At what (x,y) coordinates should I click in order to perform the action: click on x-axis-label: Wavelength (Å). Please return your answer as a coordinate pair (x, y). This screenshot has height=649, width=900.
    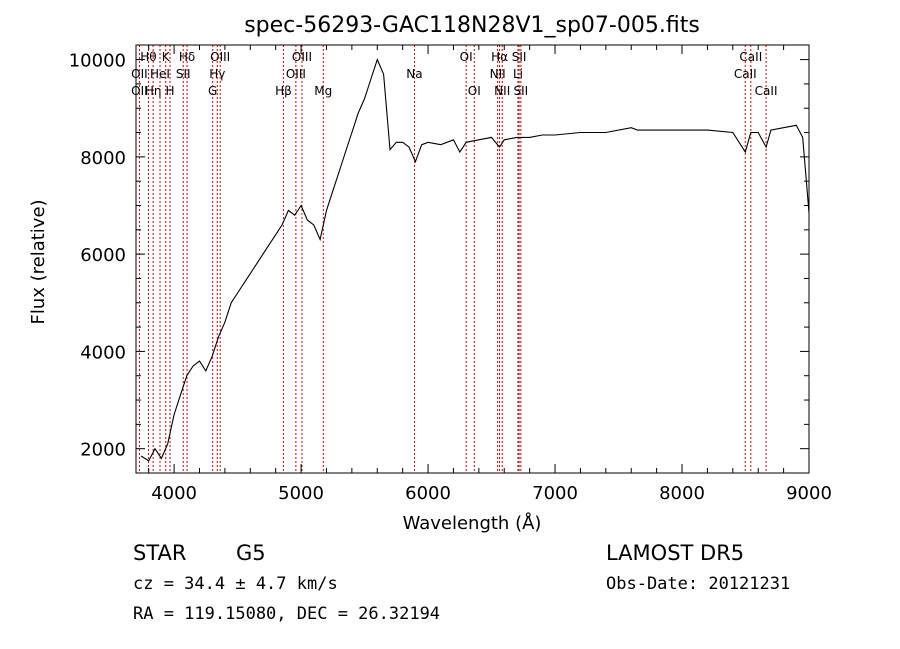
    Looking at the image, I should click on (472, 523).